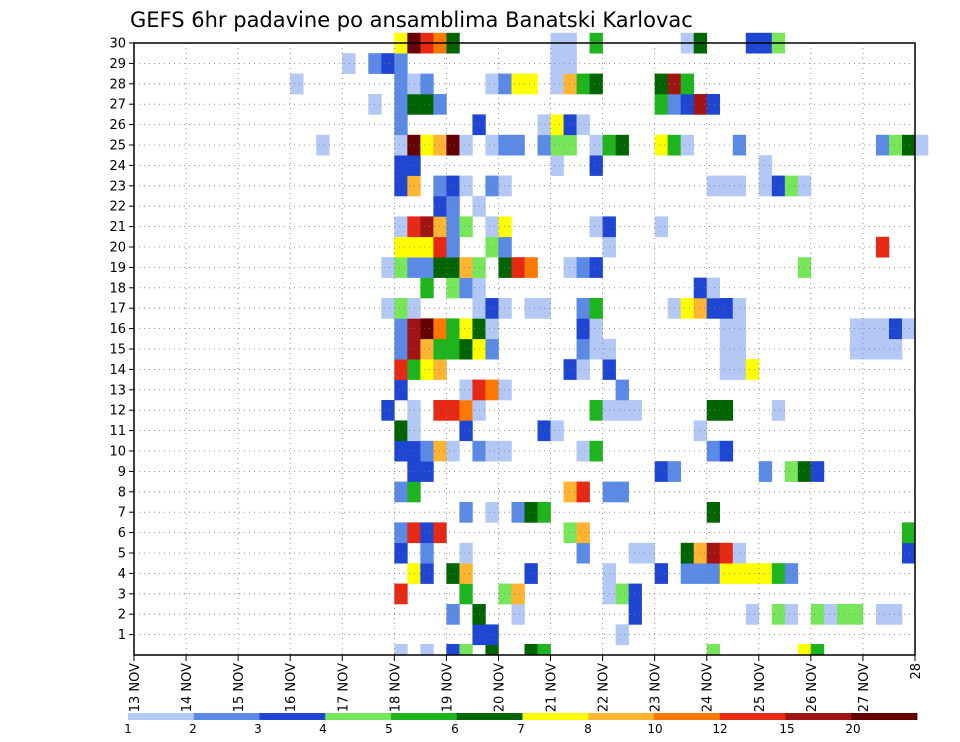 This screenshot has height=742, width=960. I want to click on legend-label: 15, so click(786, 729).